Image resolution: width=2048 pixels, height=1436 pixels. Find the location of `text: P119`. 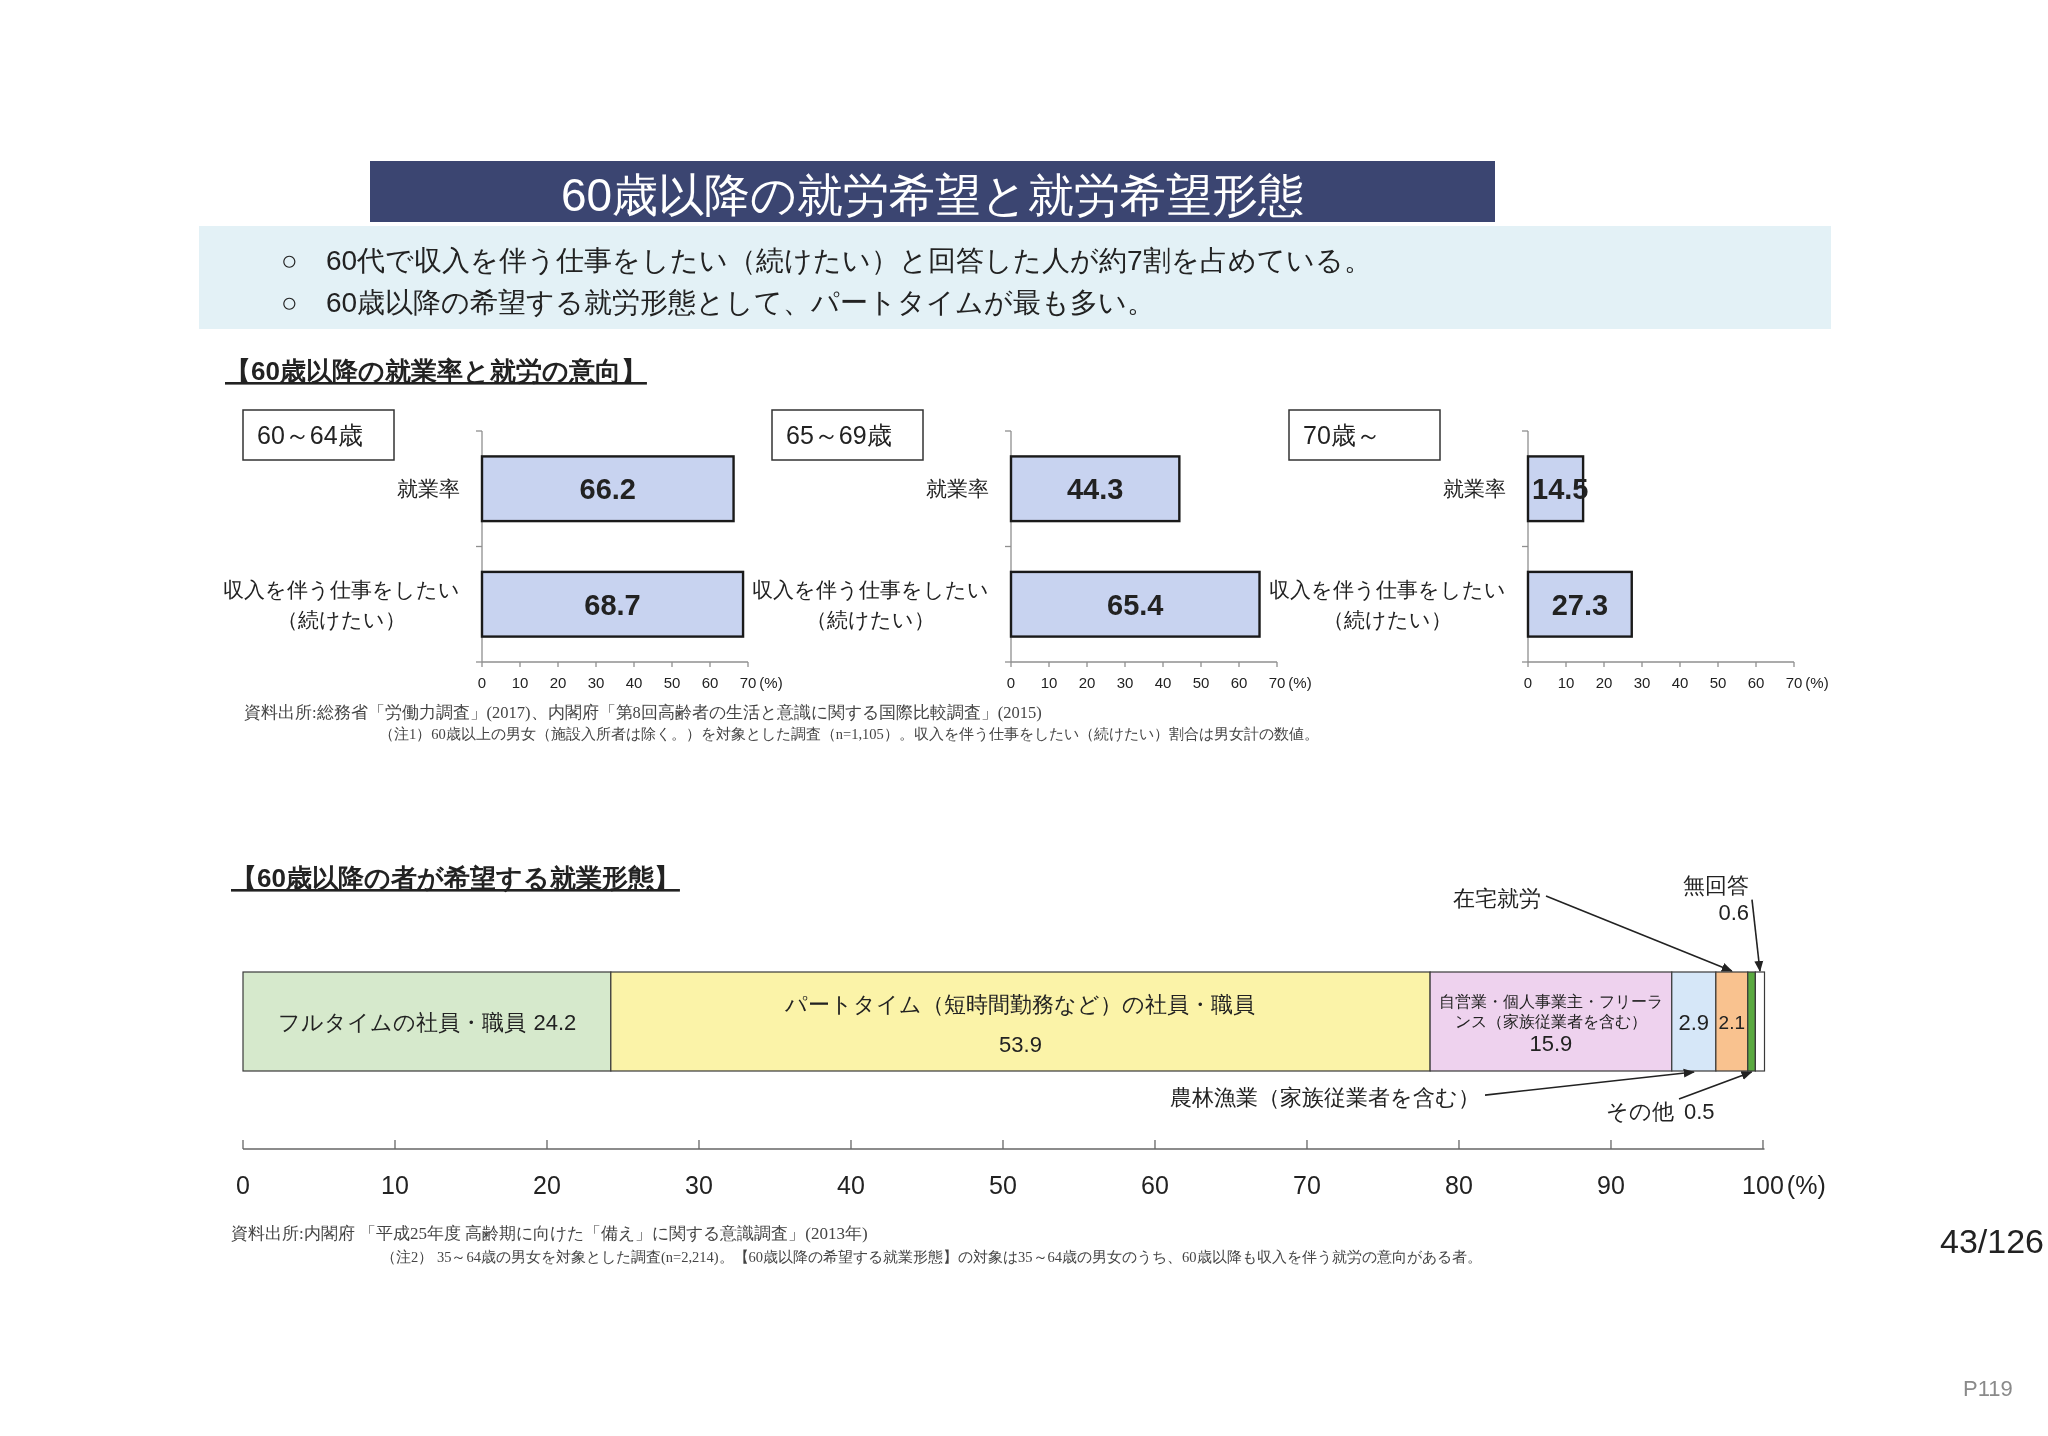

text: P119 is located at coordinates (1988, 1388).